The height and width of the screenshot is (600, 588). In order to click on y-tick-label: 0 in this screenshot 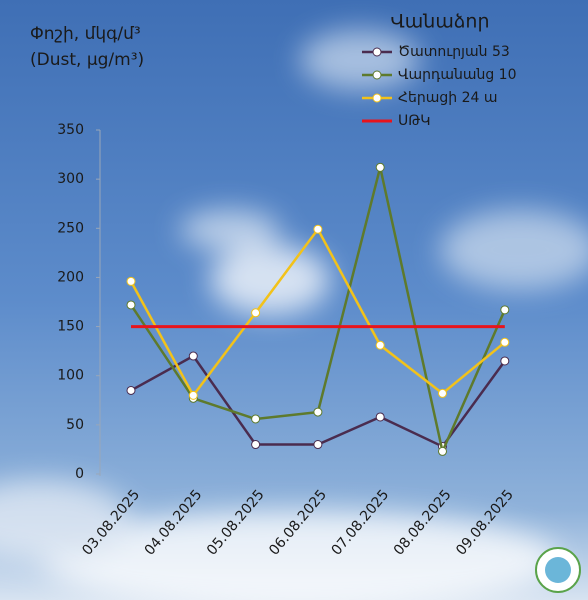, I will do `click(79, 474)`.